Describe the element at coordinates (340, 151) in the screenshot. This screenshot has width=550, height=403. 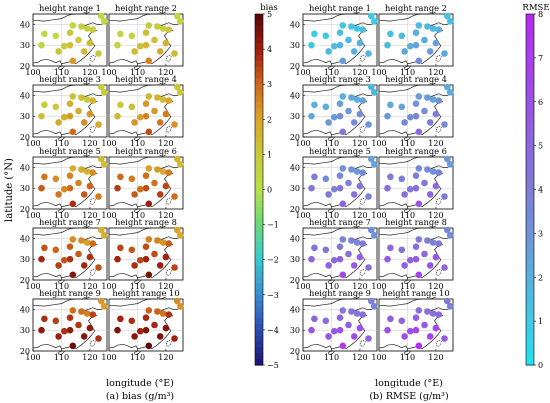
I see `subplot-title: height range 5` at that location.